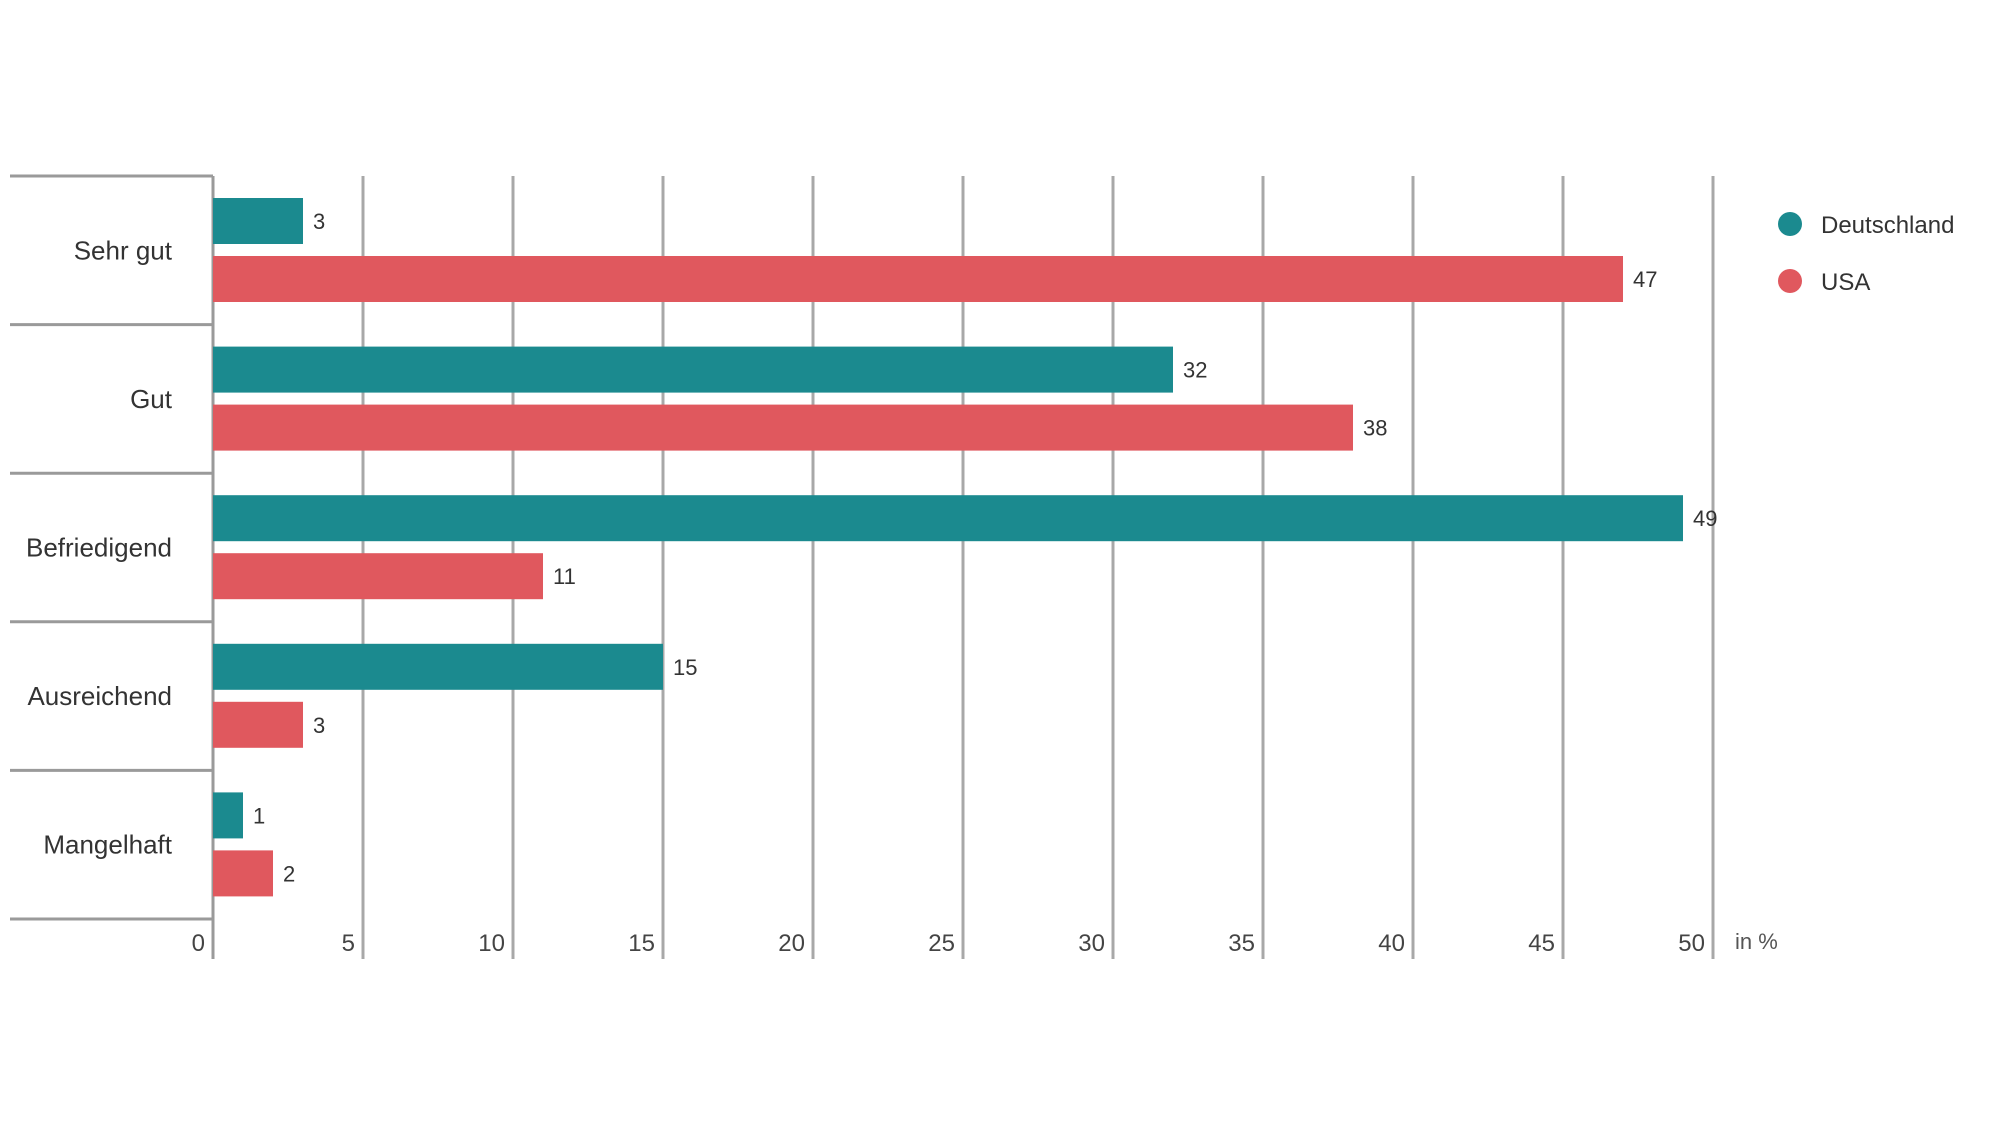 This screenshot has height=1125, width=2000. Describe the element at coordinates (1645, 279) in the screenshot. I see `data-label: 47` at that location.